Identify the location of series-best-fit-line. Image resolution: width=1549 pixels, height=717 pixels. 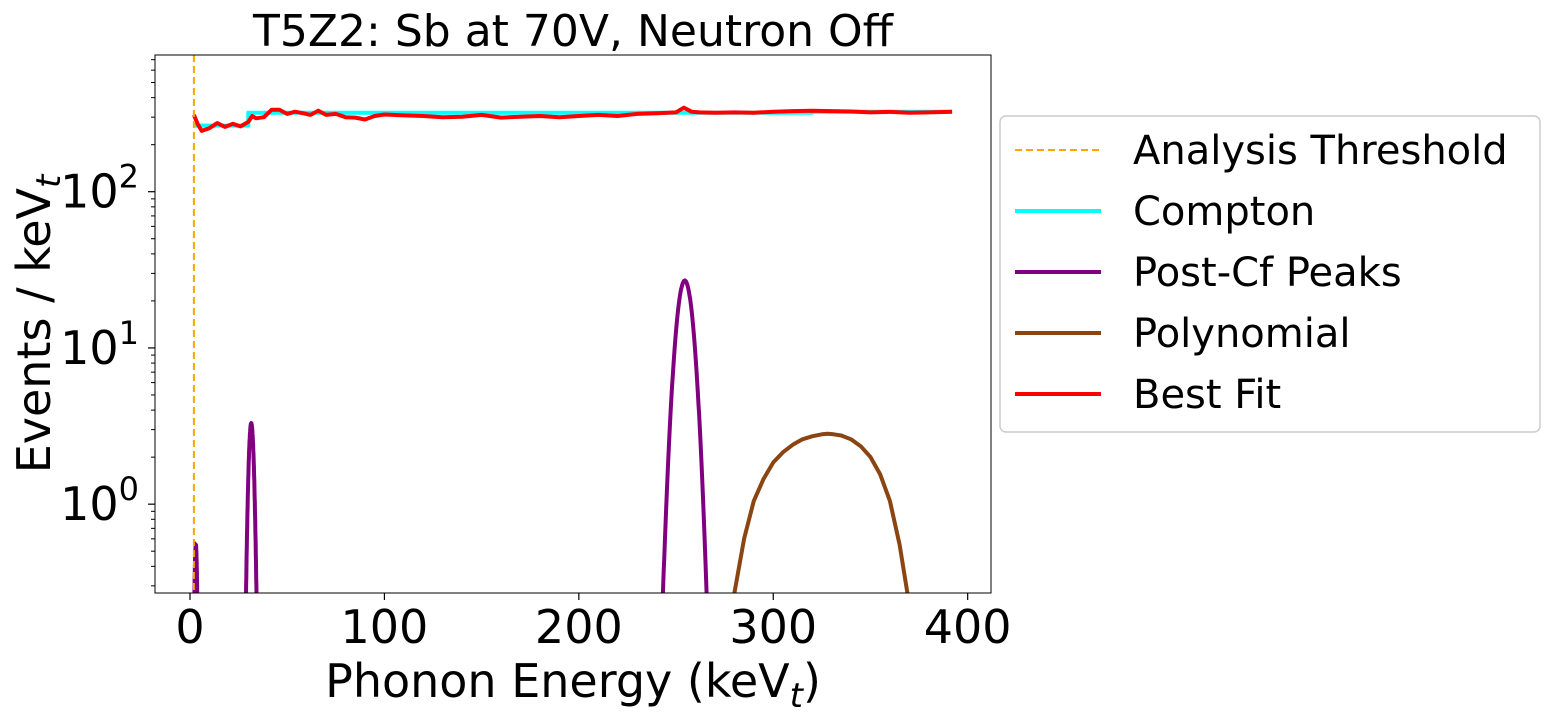
(572, 119).